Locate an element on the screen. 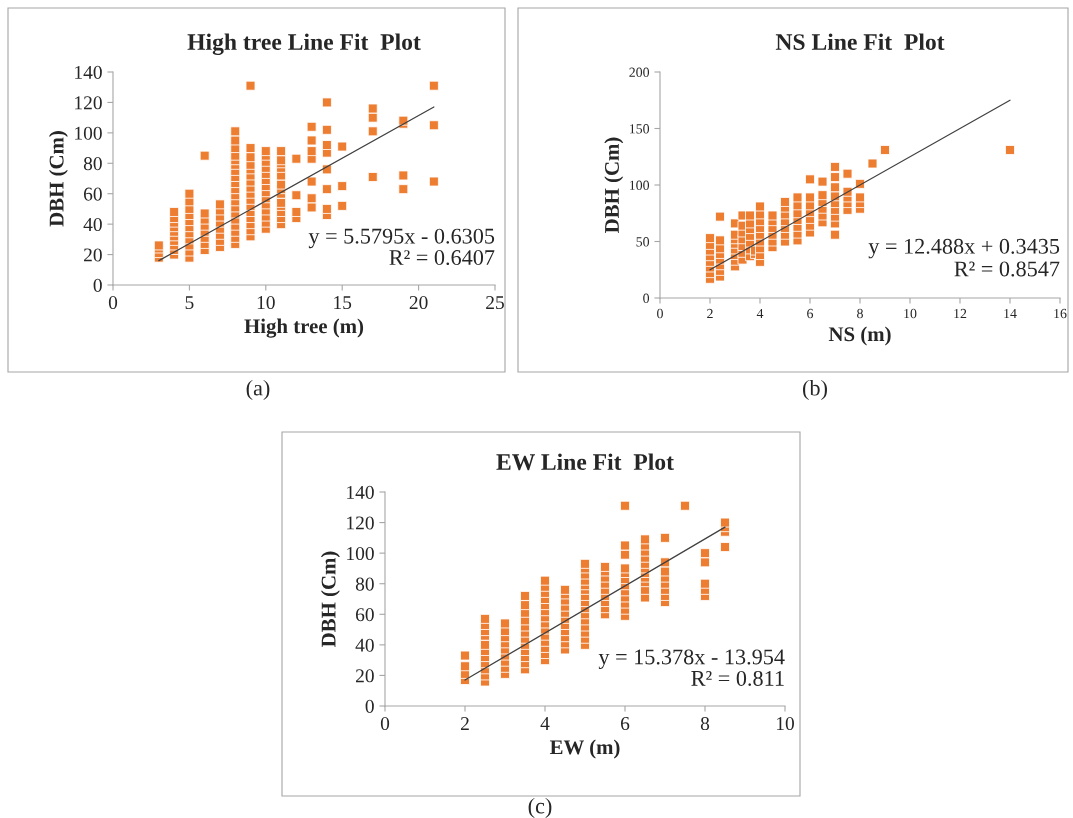 This screenshot has width=1073, height=818. text: (a) is located at coordinates (258, 390).